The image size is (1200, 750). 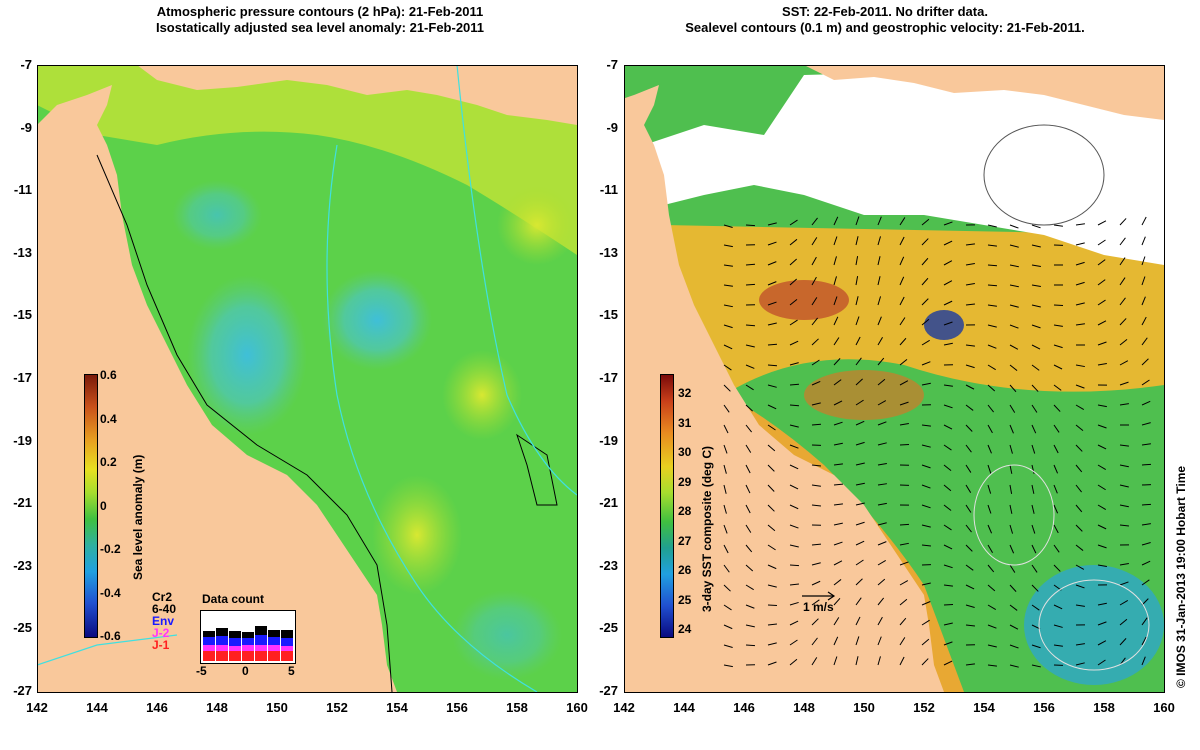 I want to click on right-x-tick: 152, so click(x=924, y=707).